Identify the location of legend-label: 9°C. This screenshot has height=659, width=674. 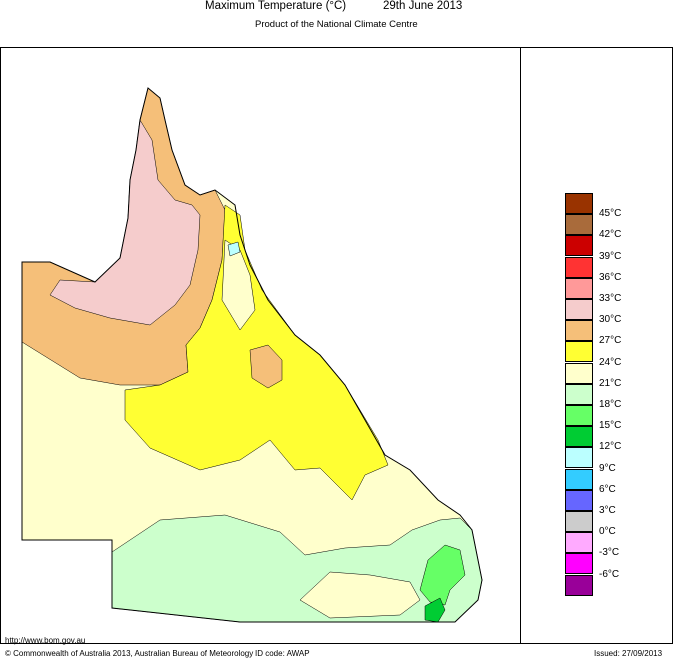
(607, 468).